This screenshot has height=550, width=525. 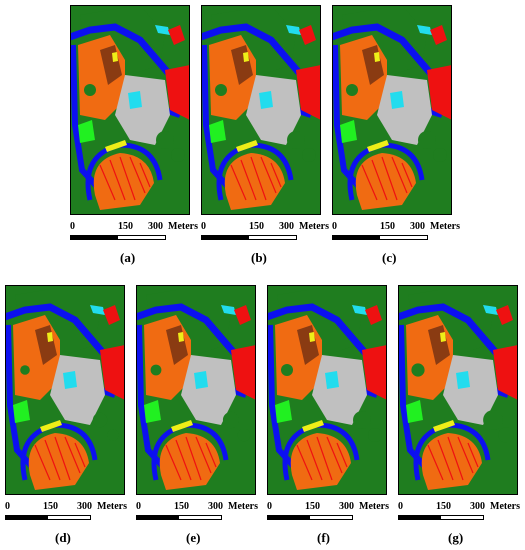 What do you see at coordinates (63, 537) in the screenshot?
I see `caption-d: (d)` at bounding box center [63, 537].